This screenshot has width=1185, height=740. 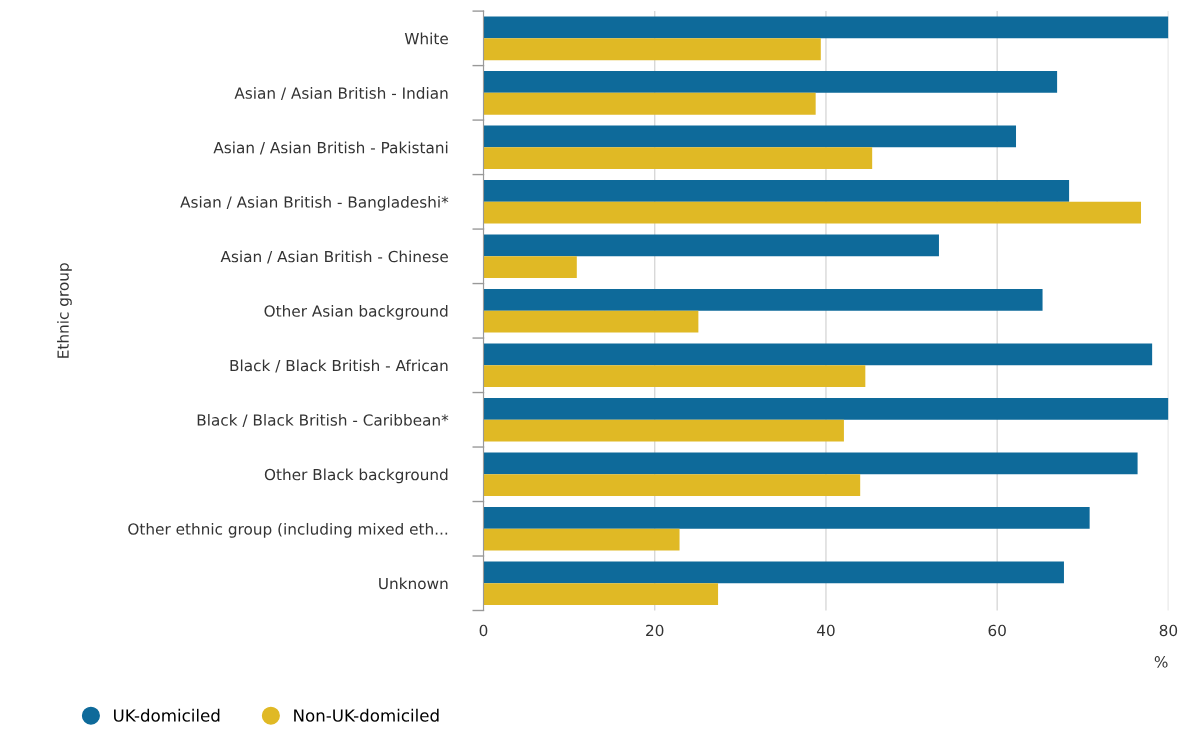 What do you see at coordinates (426, 38) in the screenshot?
I see `y-tick-label: White` at bounding box center [426, 38].